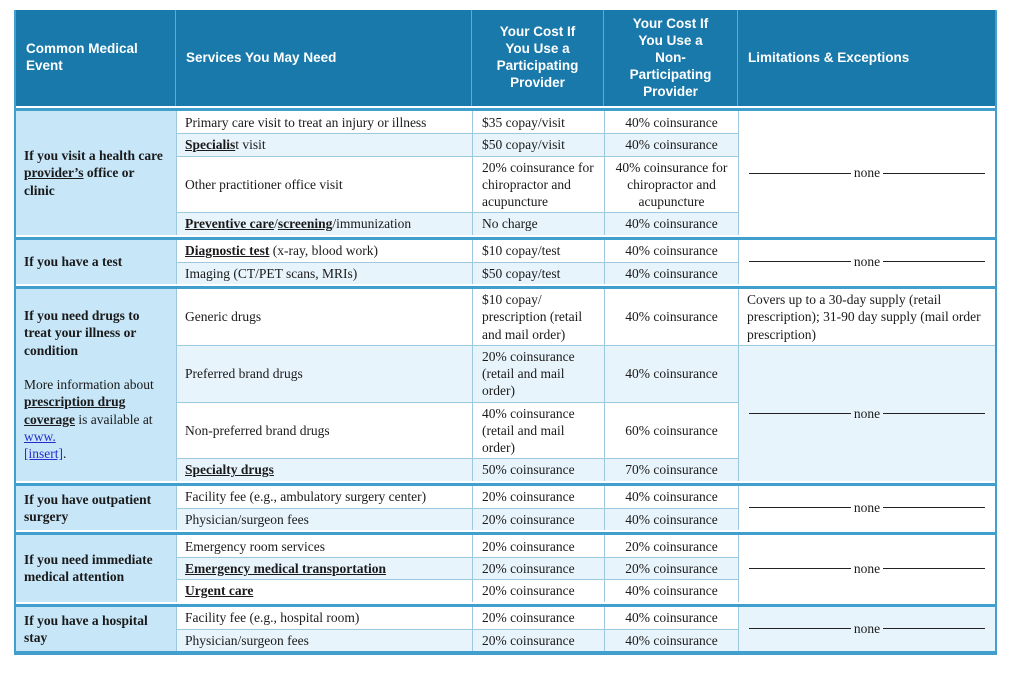  I want to click on text-segment: Specialis, so click(210, 145).